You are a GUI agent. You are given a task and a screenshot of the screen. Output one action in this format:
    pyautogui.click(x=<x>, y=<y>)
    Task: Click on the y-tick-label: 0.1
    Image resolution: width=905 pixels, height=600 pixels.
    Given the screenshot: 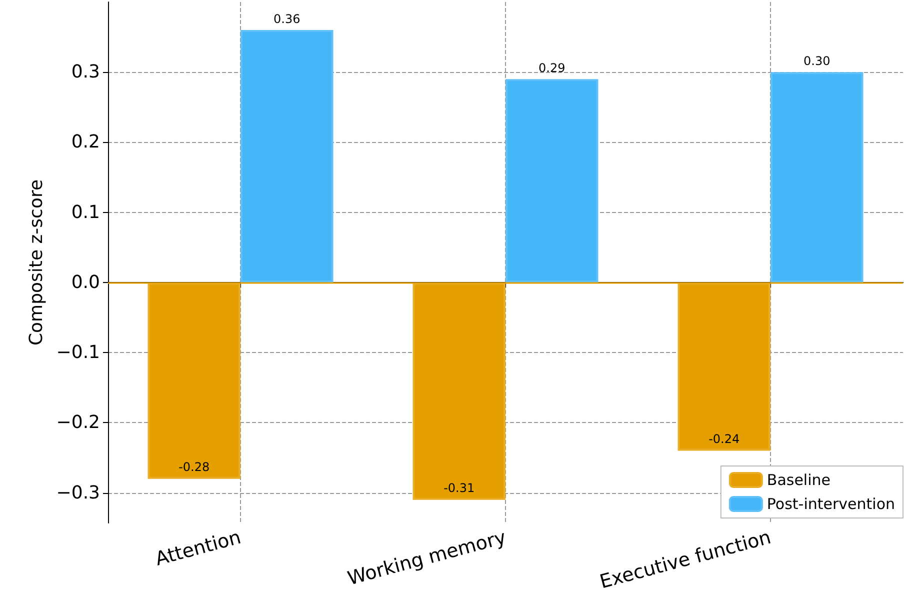 What is the action you would take?
    pyautogui.click(x=85, y=212)
    